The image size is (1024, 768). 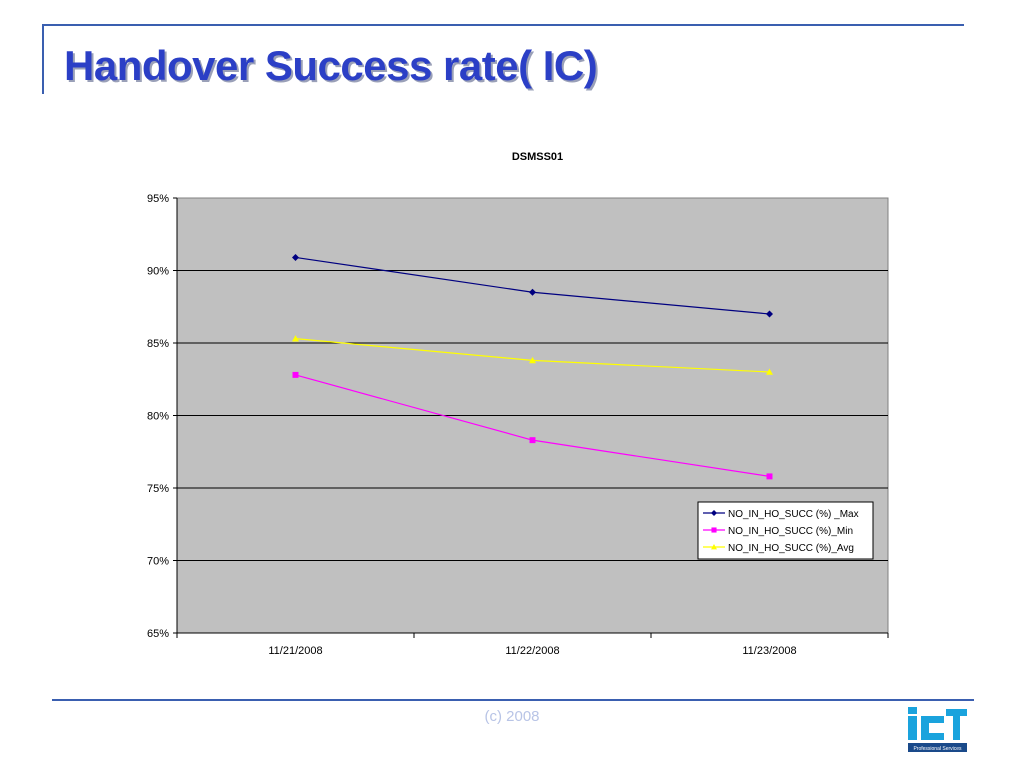 I want to click on side-rule, so click(x=43, y=59).